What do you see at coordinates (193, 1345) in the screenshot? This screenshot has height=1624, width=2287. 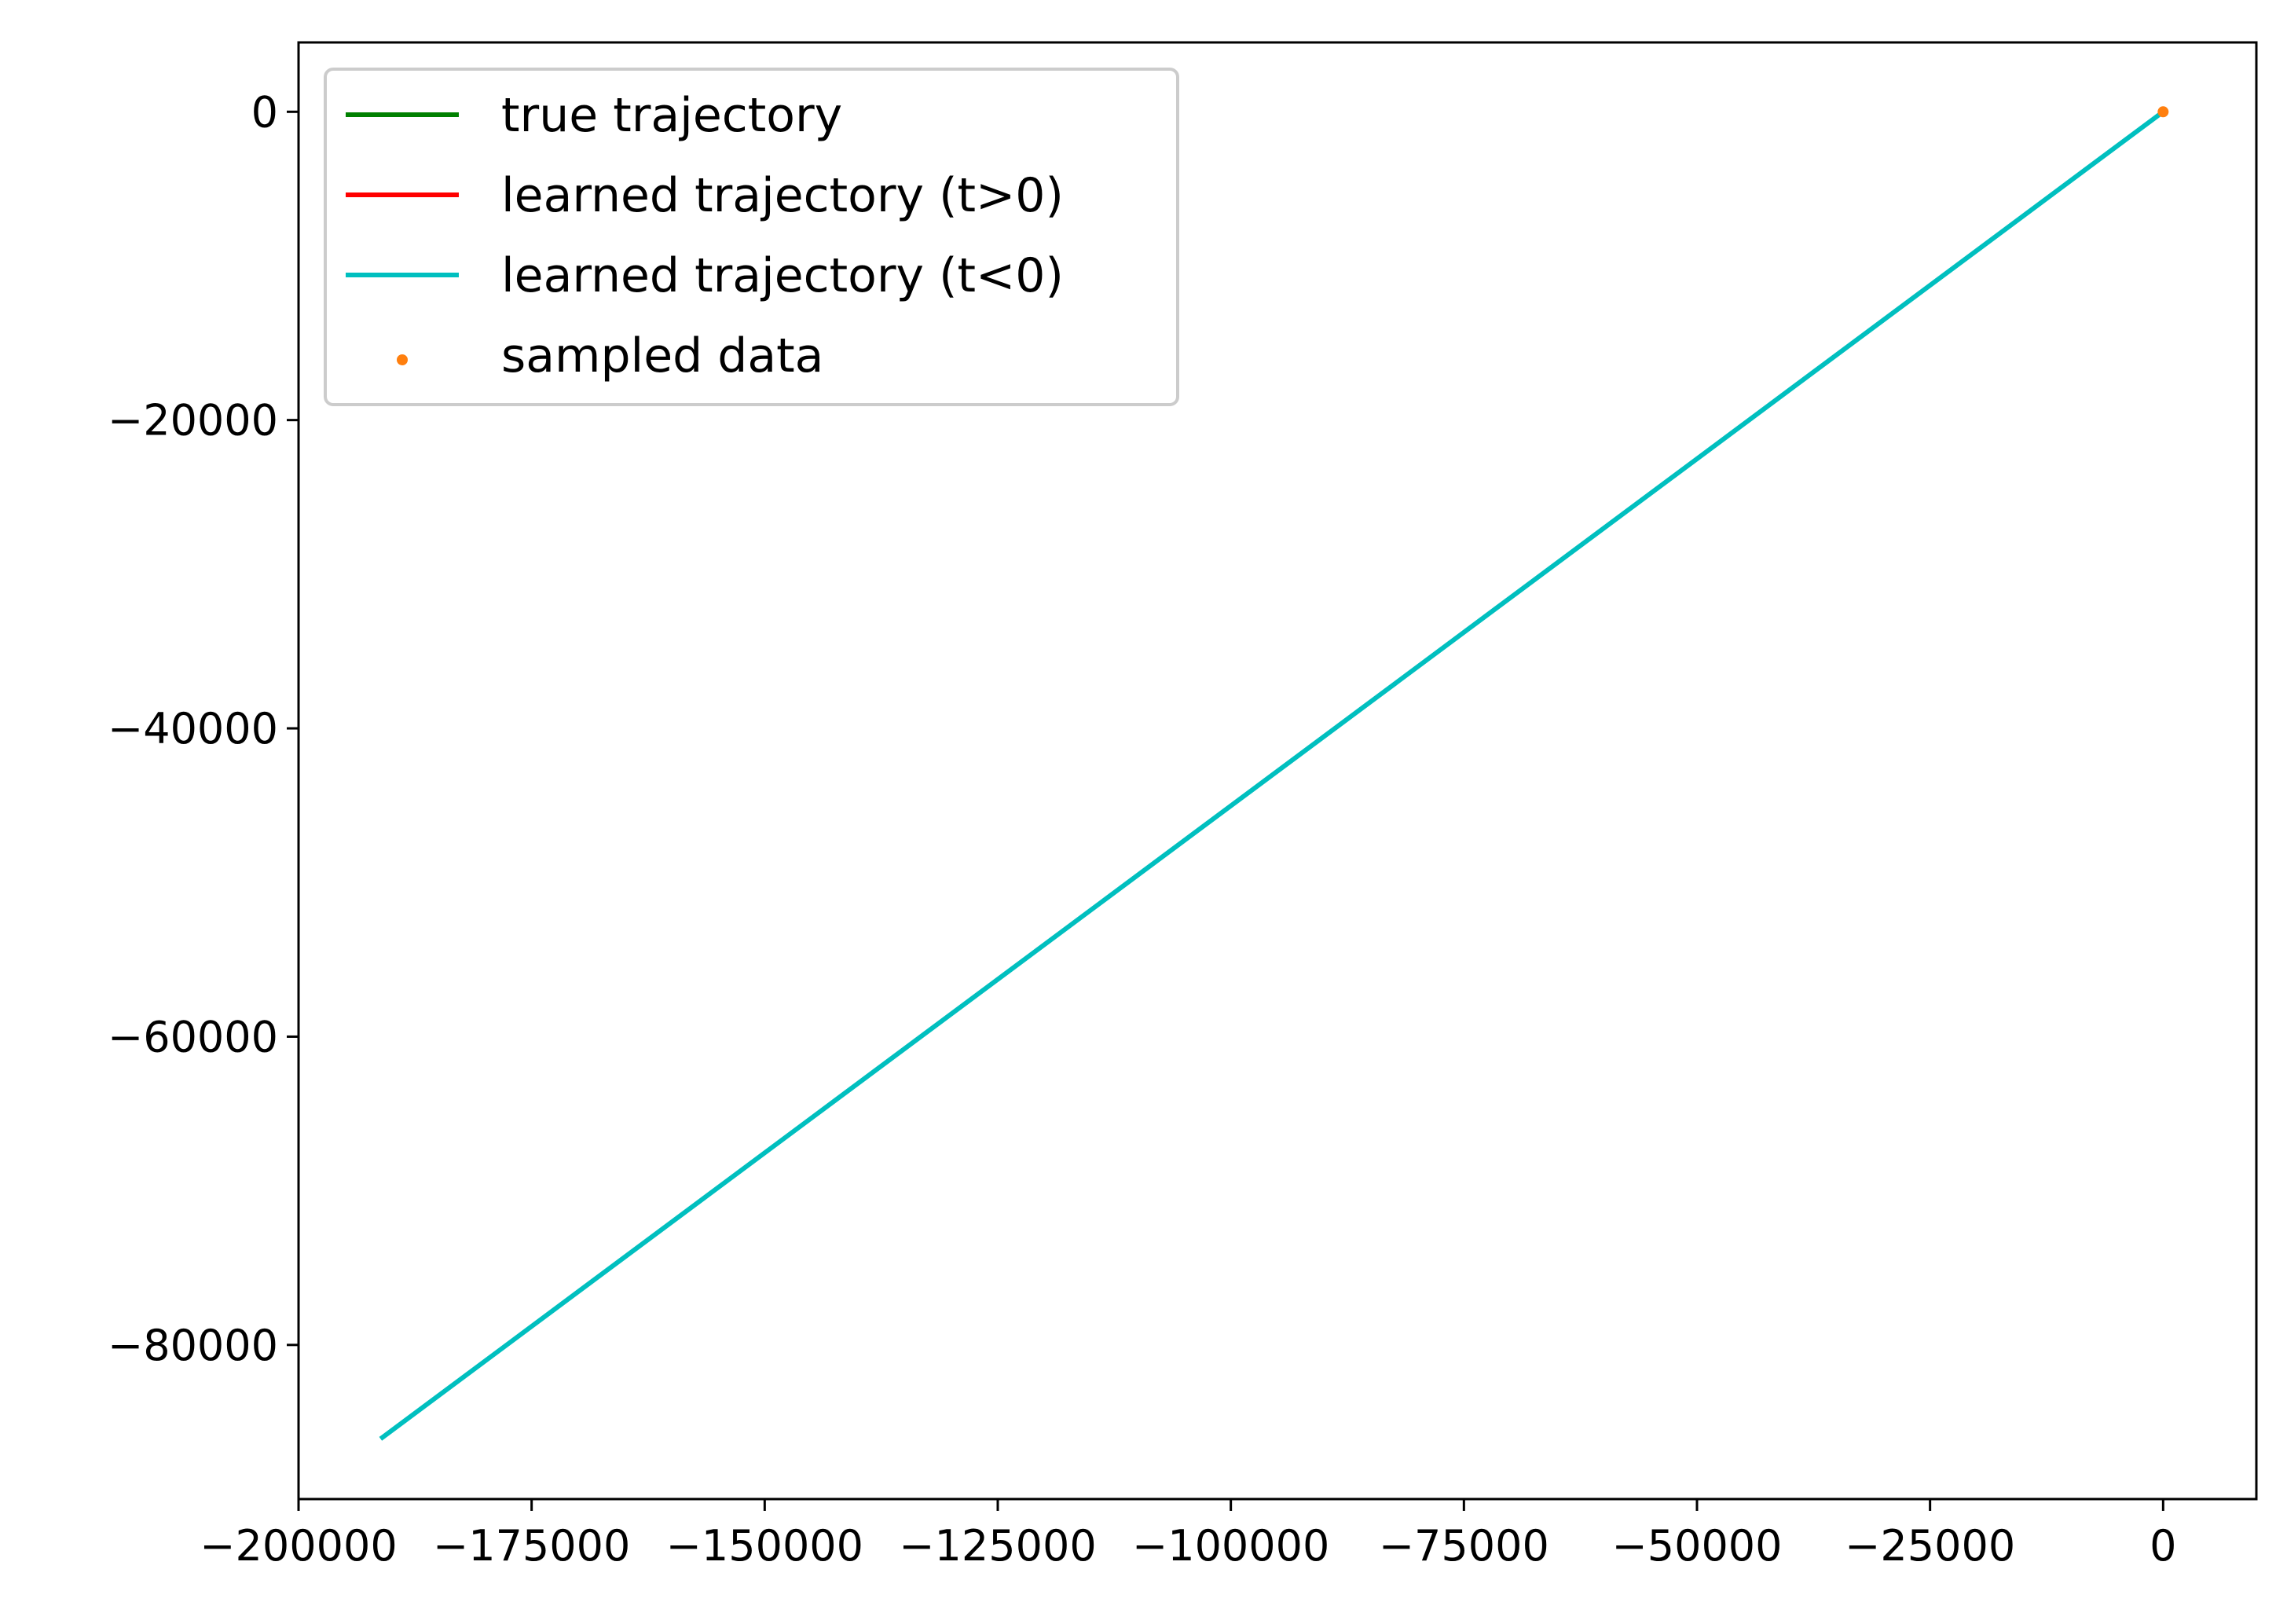 I see `y-tick-label: −80000` at bounding box center [193, 1345].